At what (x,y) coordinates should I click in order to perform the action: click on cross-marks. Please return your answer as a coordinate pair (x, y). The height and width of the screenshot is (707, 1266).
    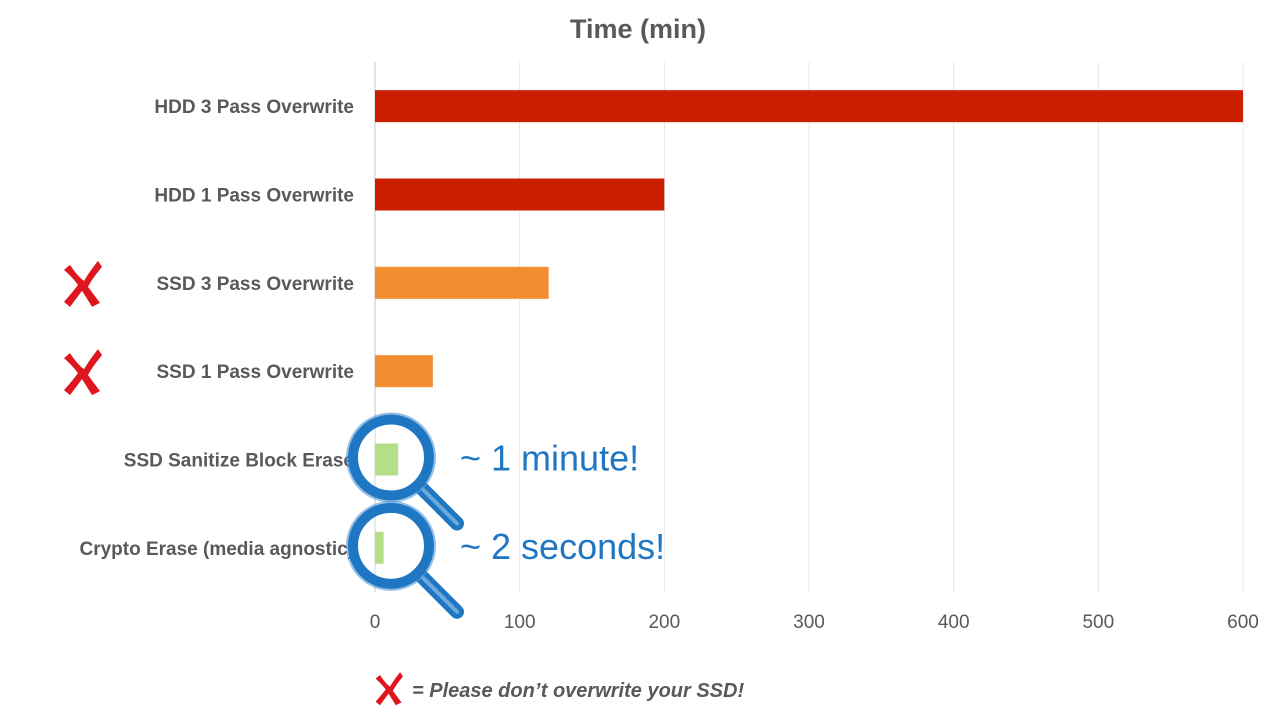
    Looking at the image, I should click on (83, 328).